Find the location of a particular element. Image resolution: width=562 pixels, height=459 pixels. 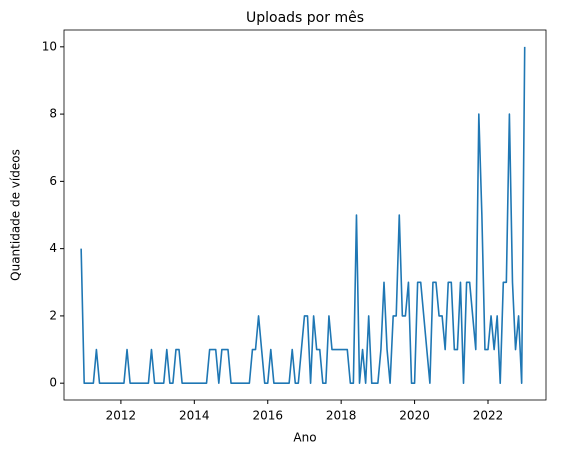

x-tick-label: 2018 is located at coordinates (341, 416).